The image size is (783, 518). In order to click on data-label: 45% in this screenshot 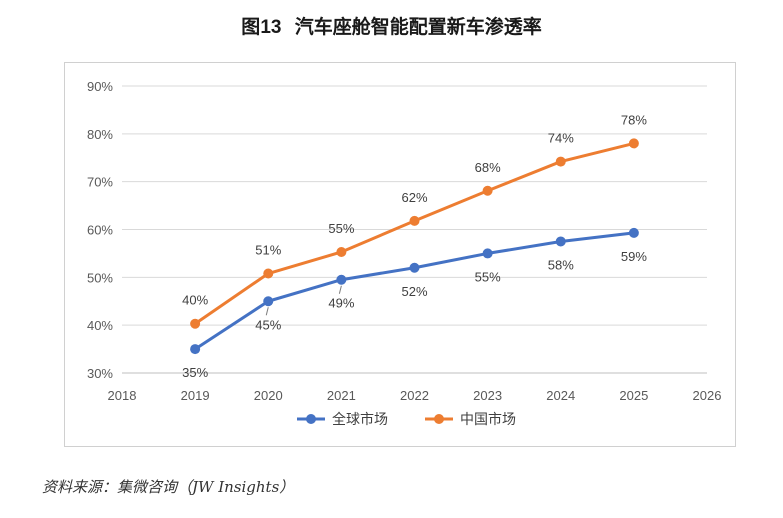, I will do `click(268, 324)`.